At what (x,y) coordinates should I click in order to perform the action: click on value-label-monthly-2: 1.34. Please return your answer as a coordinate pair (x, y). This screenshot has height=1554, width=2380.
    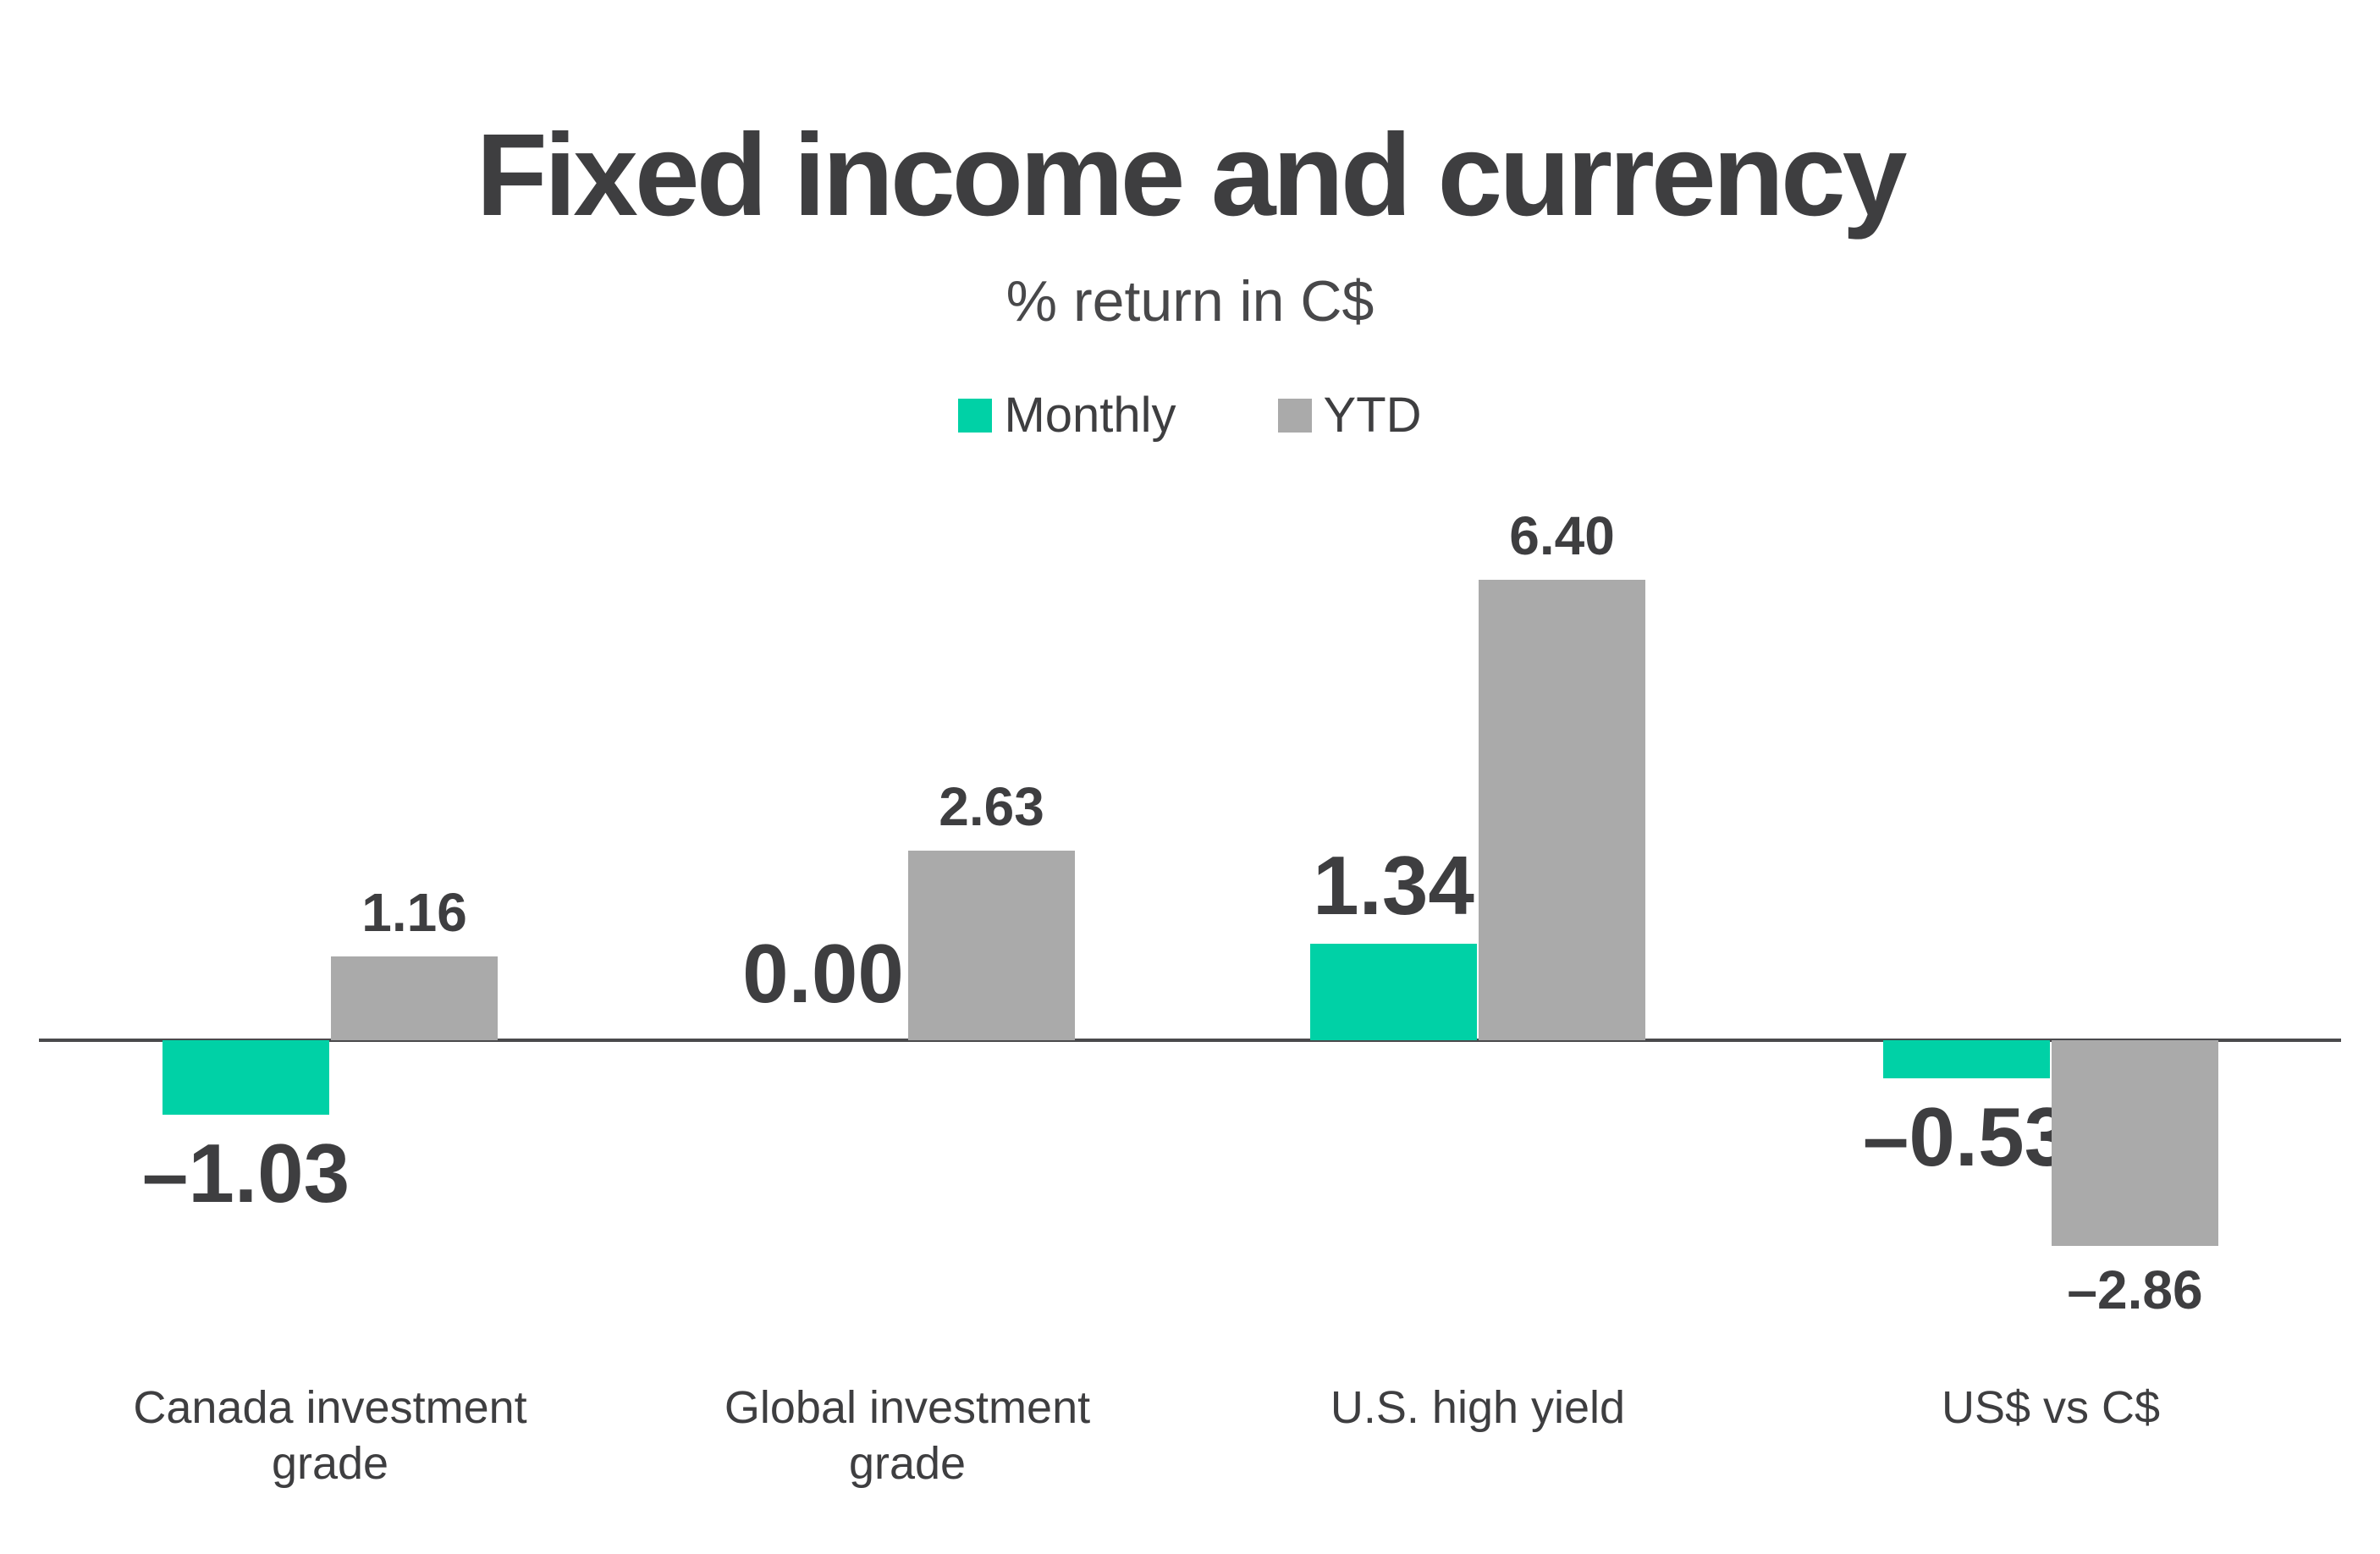
    Looking at the image, I should click on (1394, 885).